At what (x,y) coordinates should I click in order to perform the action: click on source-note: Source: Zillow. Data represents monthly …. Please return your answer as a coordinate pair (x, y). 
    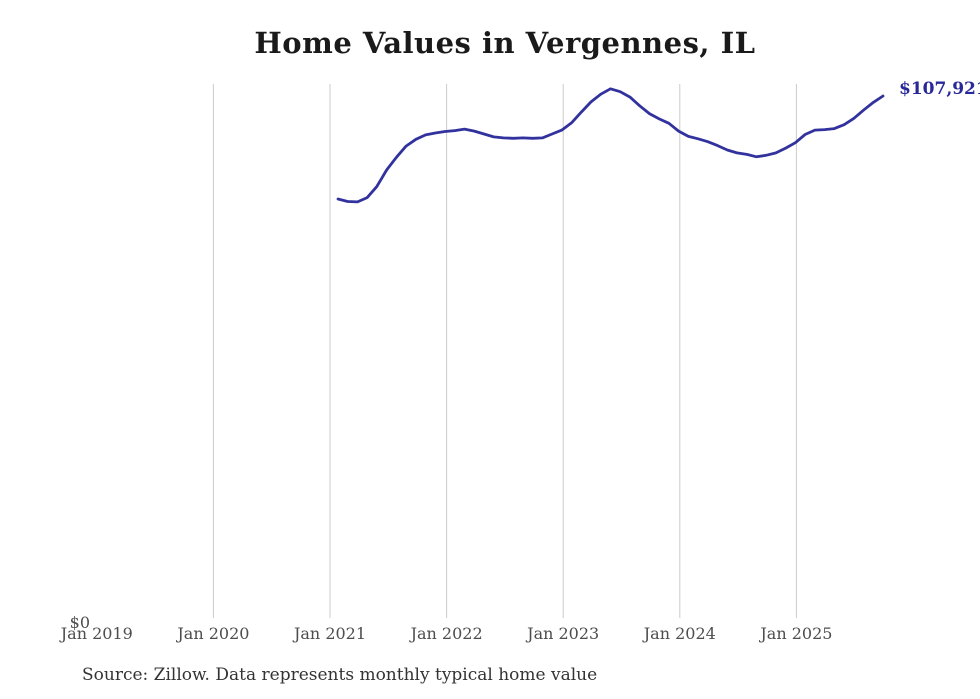
    Looking at the image, I should click on (340, 675).